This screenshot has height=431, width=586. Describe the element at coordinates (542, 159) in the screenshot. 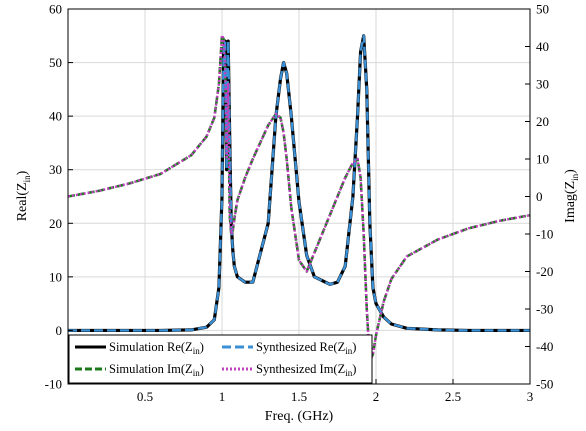

I see `right-tick-label: 10` at that location.